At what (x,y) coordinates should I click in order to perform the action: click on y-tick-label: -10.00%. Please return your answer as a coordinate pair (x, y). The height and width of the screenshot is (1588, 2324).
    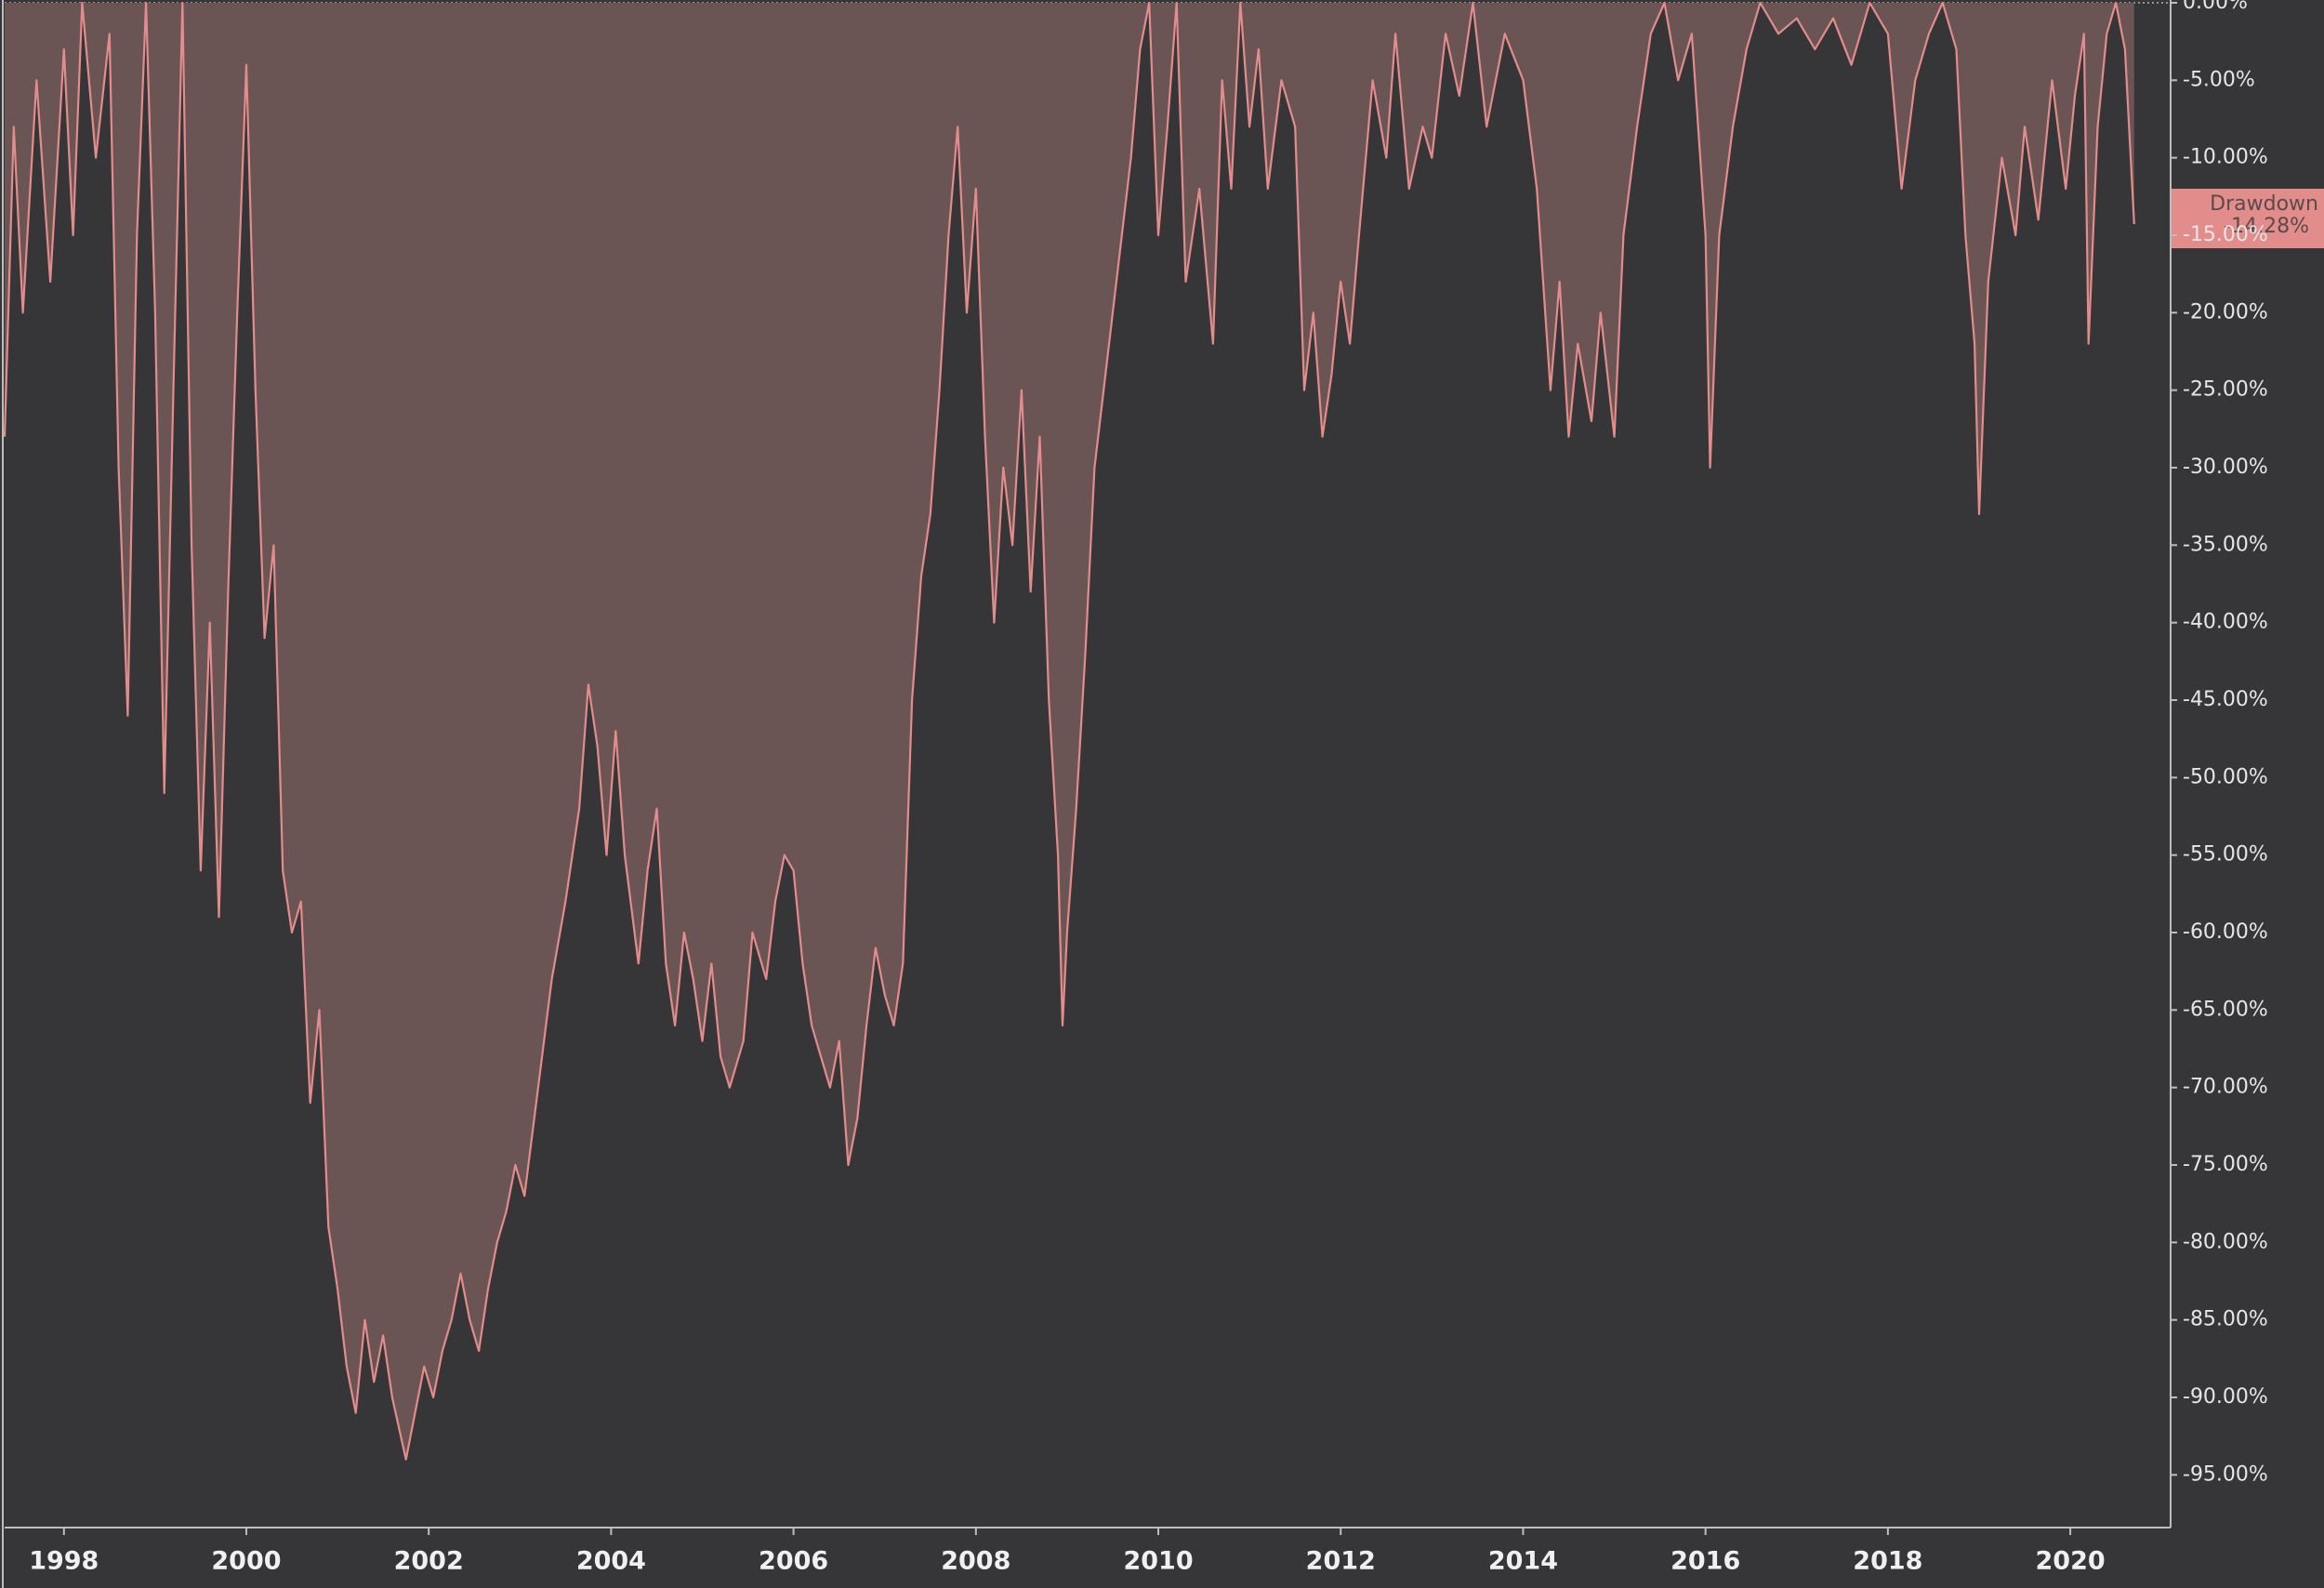
    Looking at the image, I should click on (2225, 157).